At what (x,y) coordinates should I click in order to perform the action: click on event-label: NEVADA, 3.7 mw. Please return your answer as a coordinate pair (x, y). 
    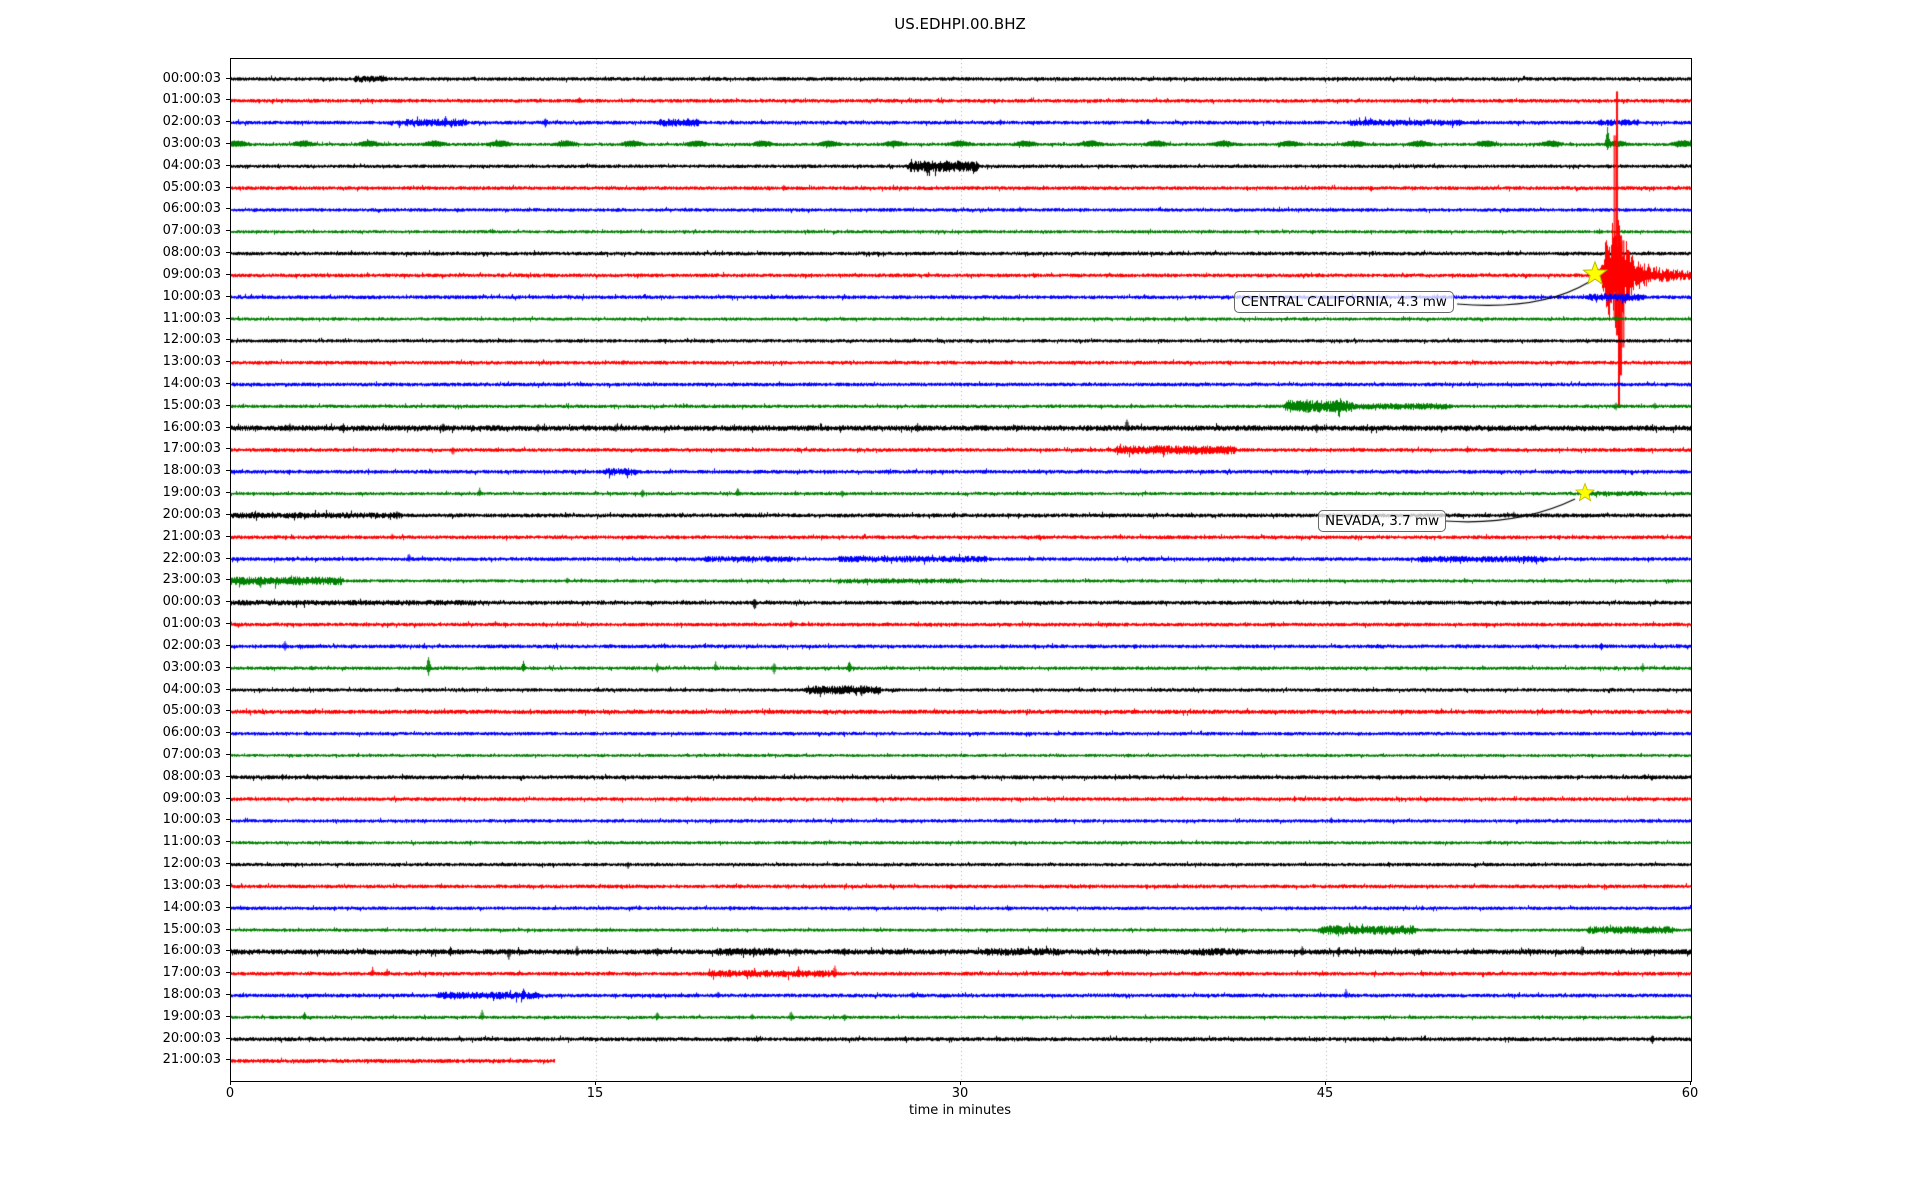
    Looking at the image, I should click on (1382, 521).